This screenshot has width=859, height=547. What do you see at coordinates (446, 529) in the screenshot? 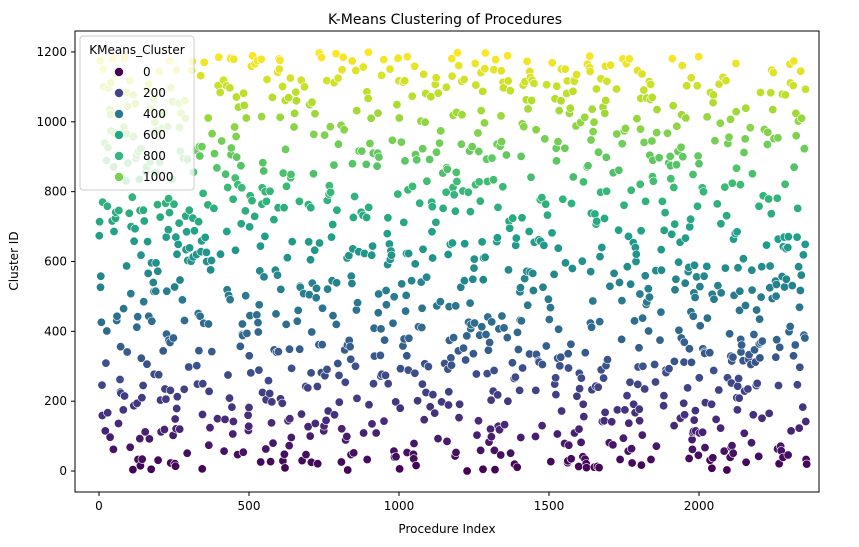
I see `x-axis-label: Procedure Index` at bounding box center [446, 529].